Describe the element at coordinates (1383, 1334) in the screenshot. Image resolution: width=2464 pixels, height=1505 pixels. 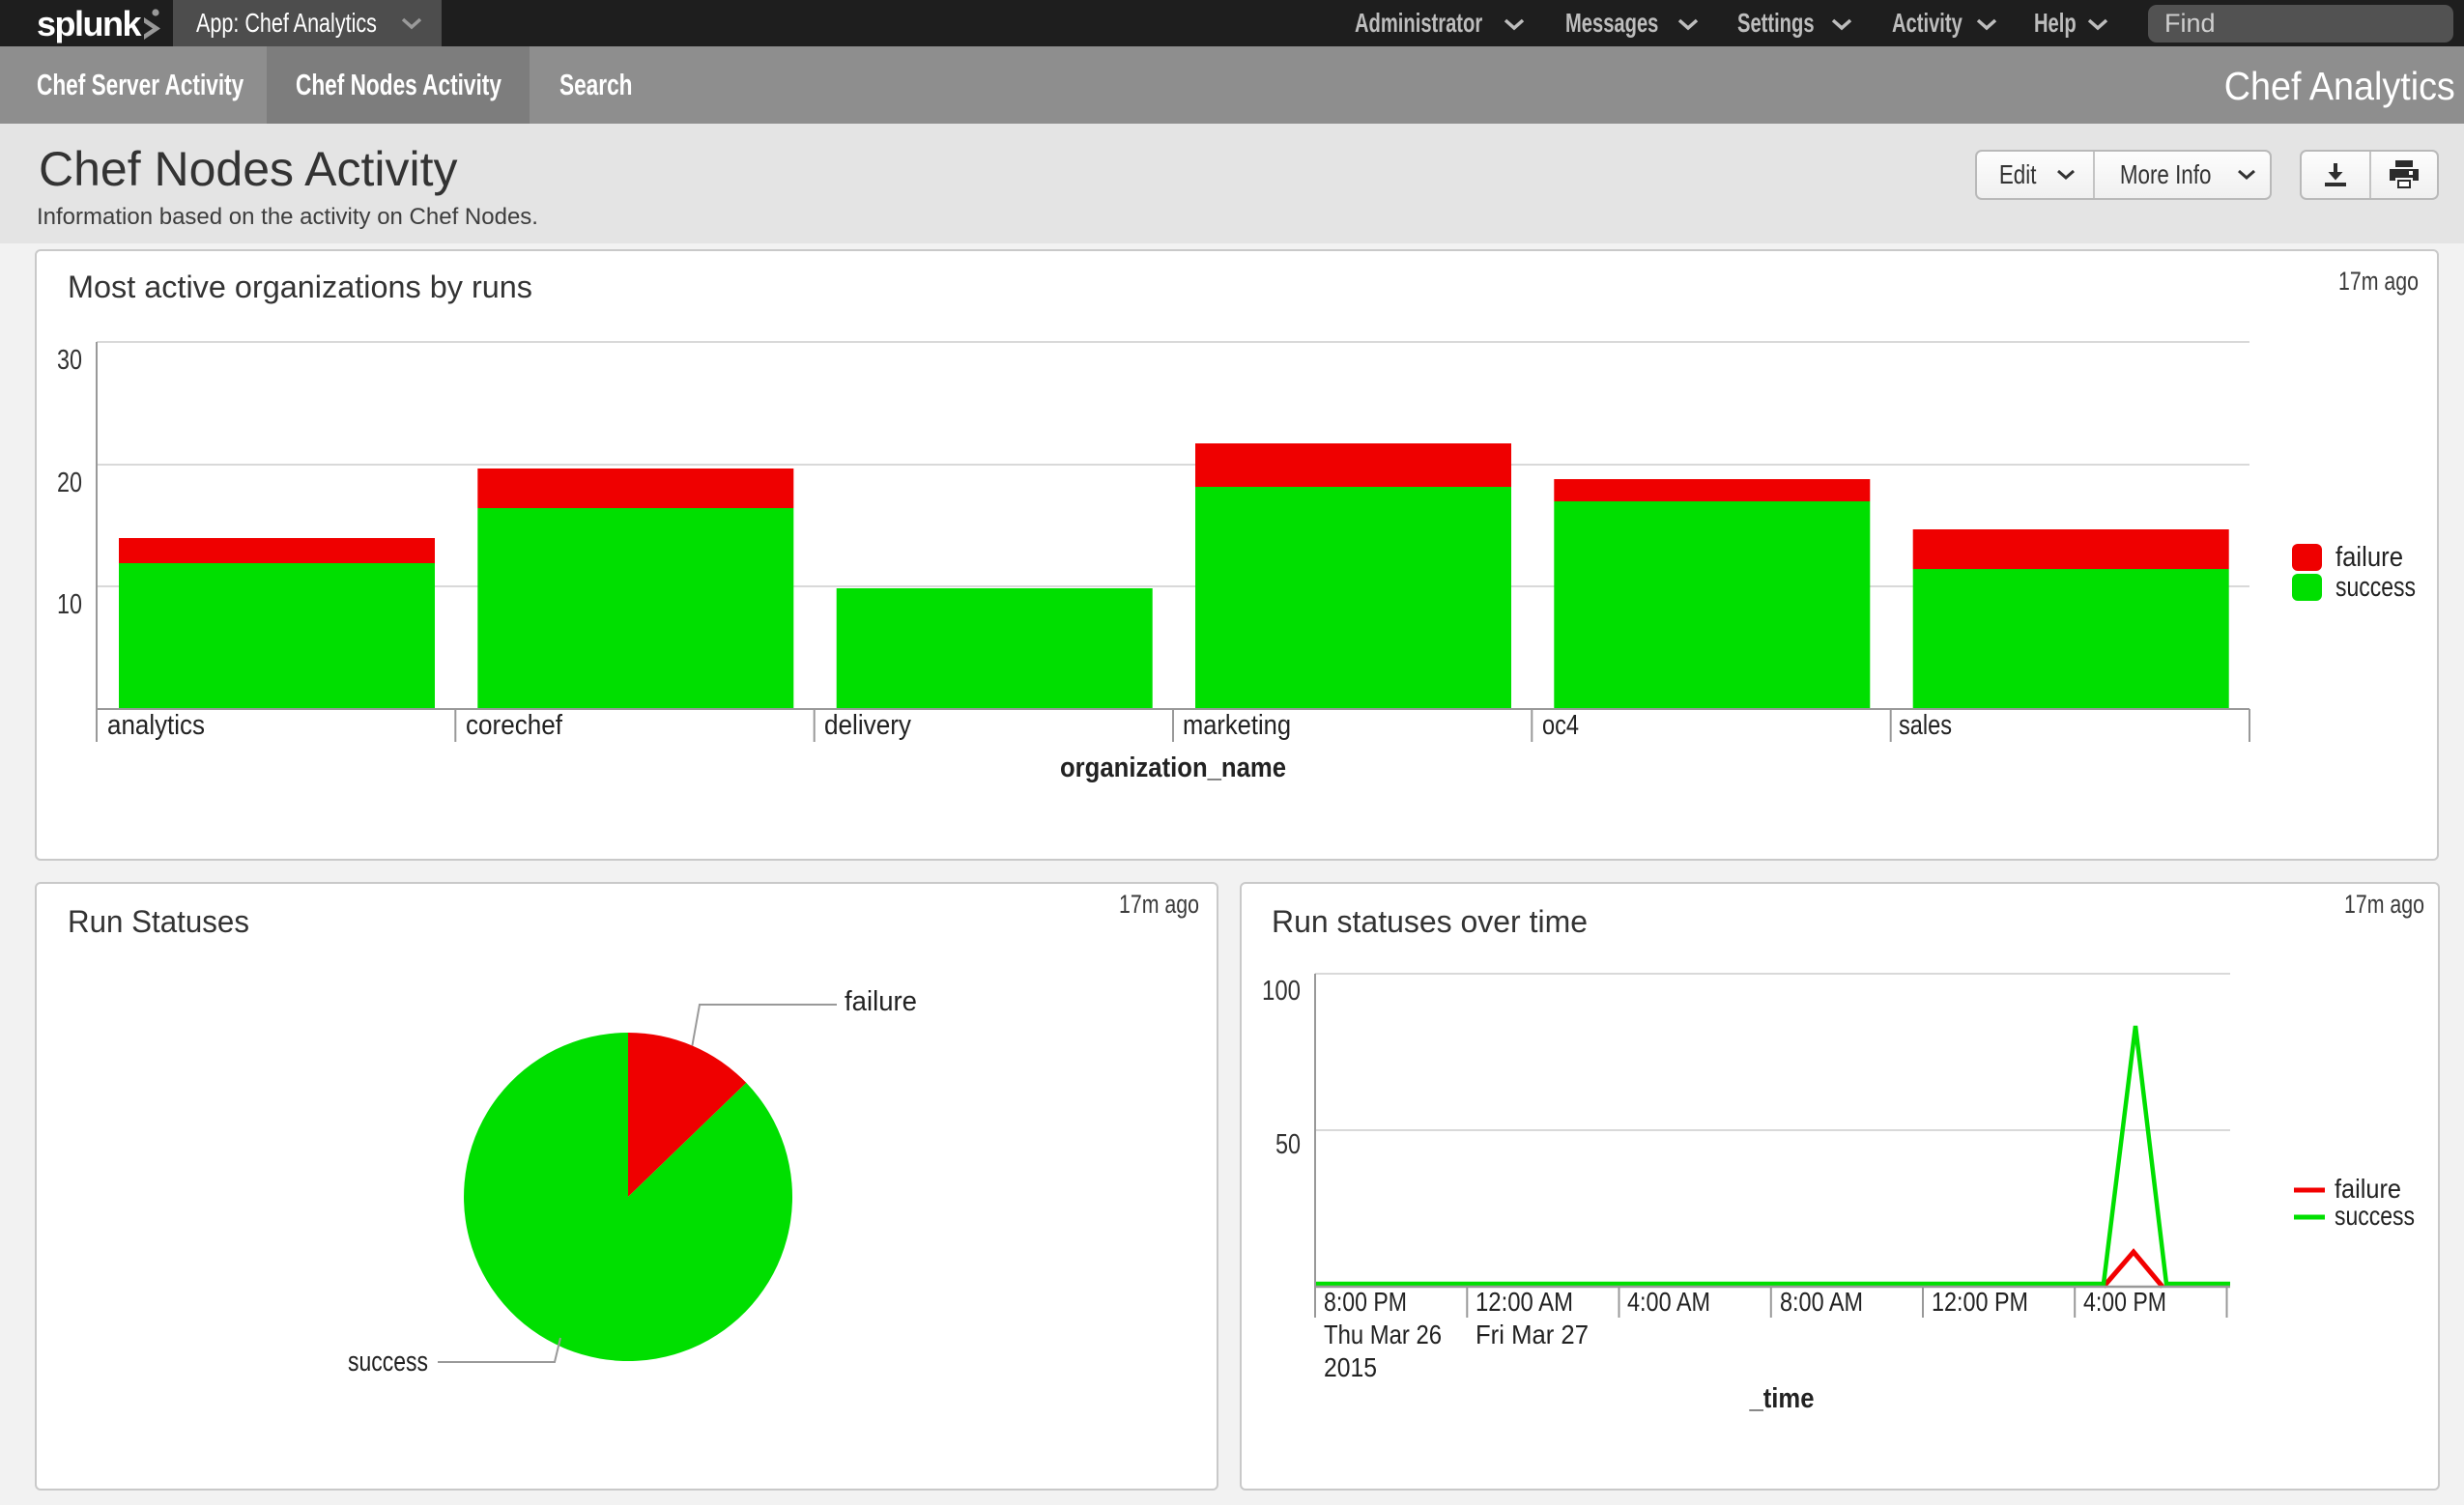
I see `svg-text: Thu Mar 26` at that location.